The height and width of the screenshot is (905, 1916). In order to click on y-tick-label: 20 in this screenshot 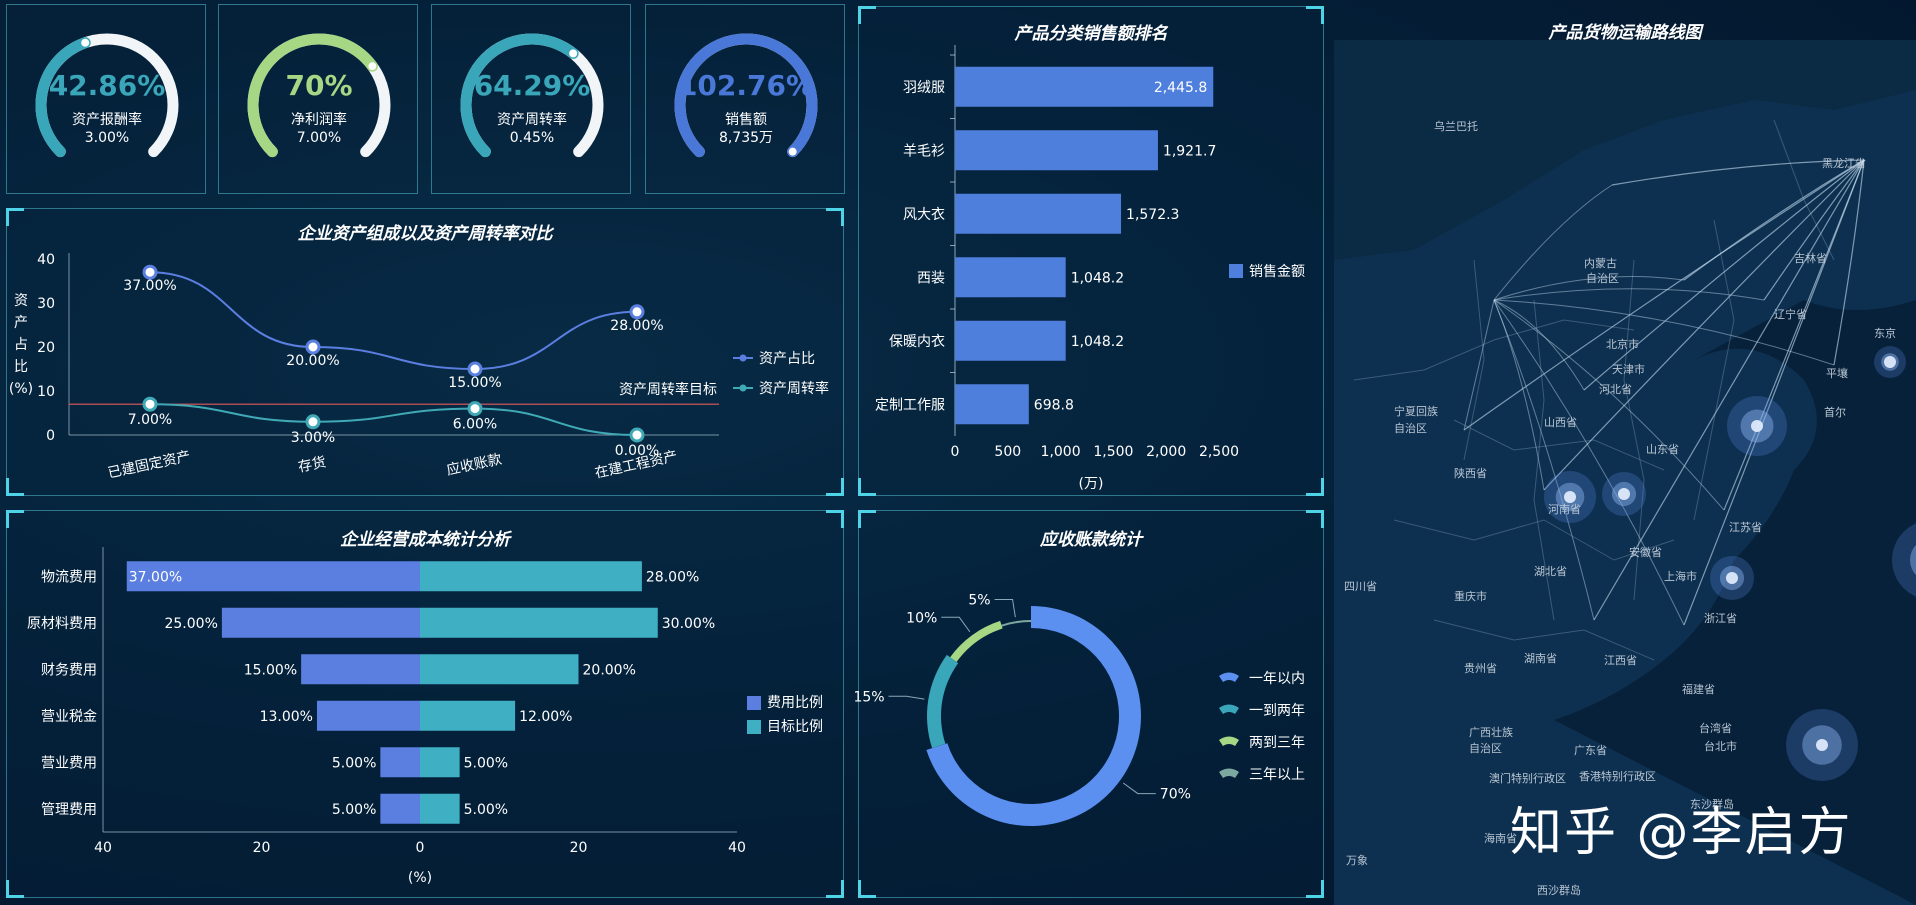, I will do `click(46, 348)`.